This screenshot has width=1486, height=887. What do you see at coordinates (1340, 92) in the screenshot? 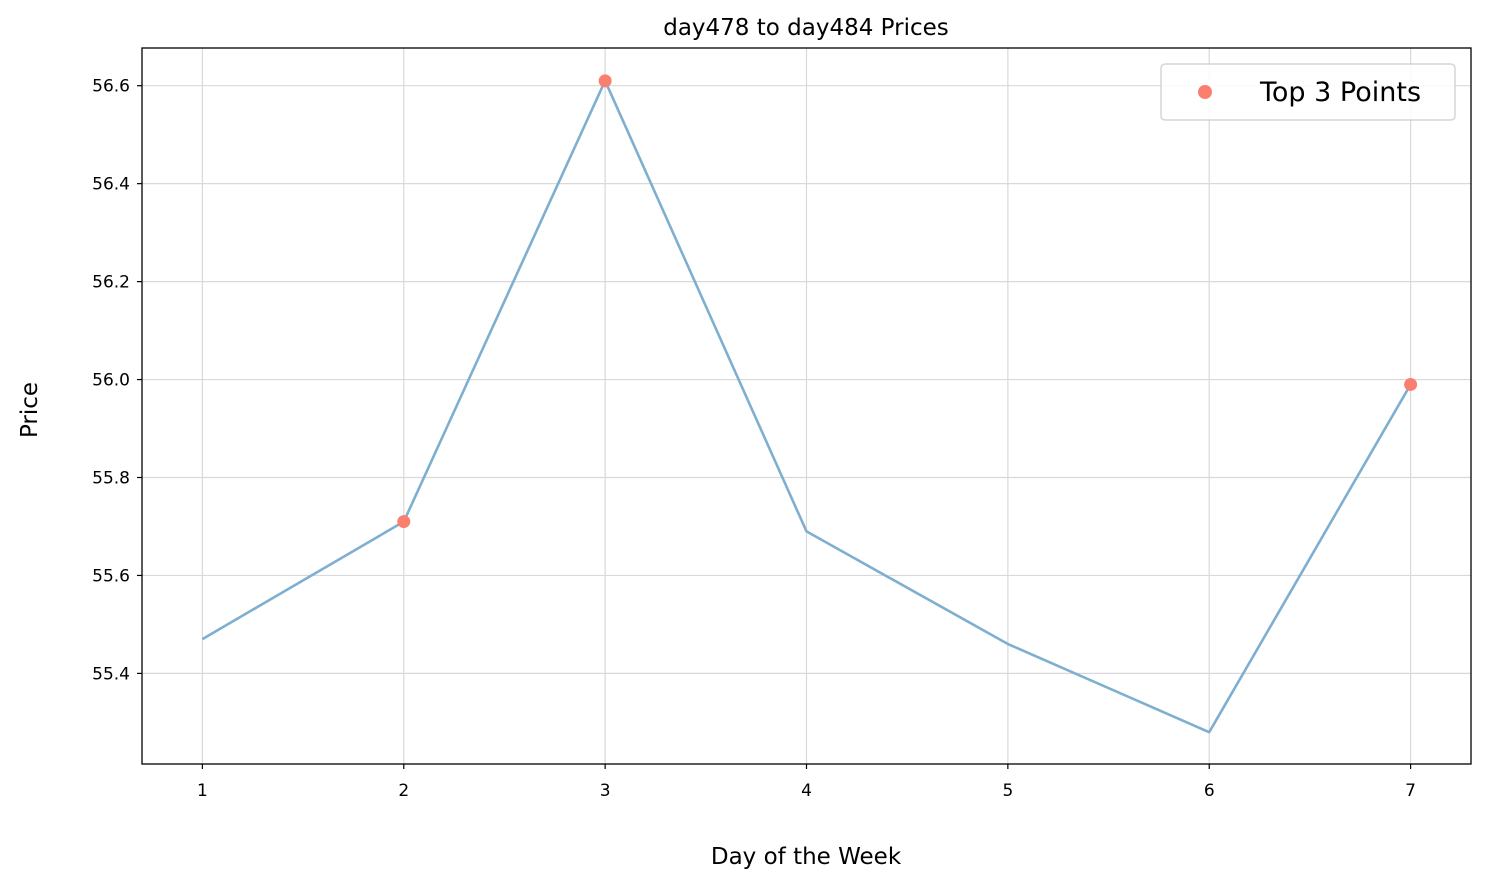
I see `legend-label: Top 3 Points` at bounding box center [1340, 92].